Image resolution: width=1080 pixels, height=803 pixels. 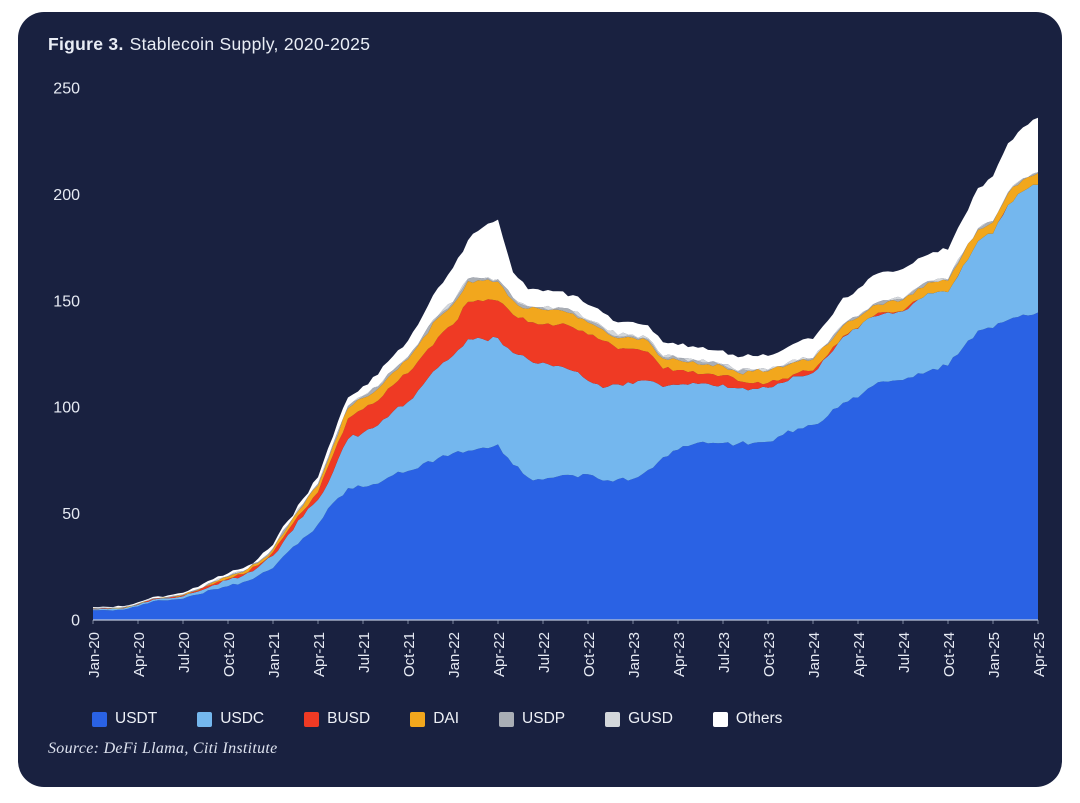 What do you see at coordinates (364, 652) in the screenshot?
I see `x-axis-label-jul-21: Jul-21` at bounding box center [364, 652].